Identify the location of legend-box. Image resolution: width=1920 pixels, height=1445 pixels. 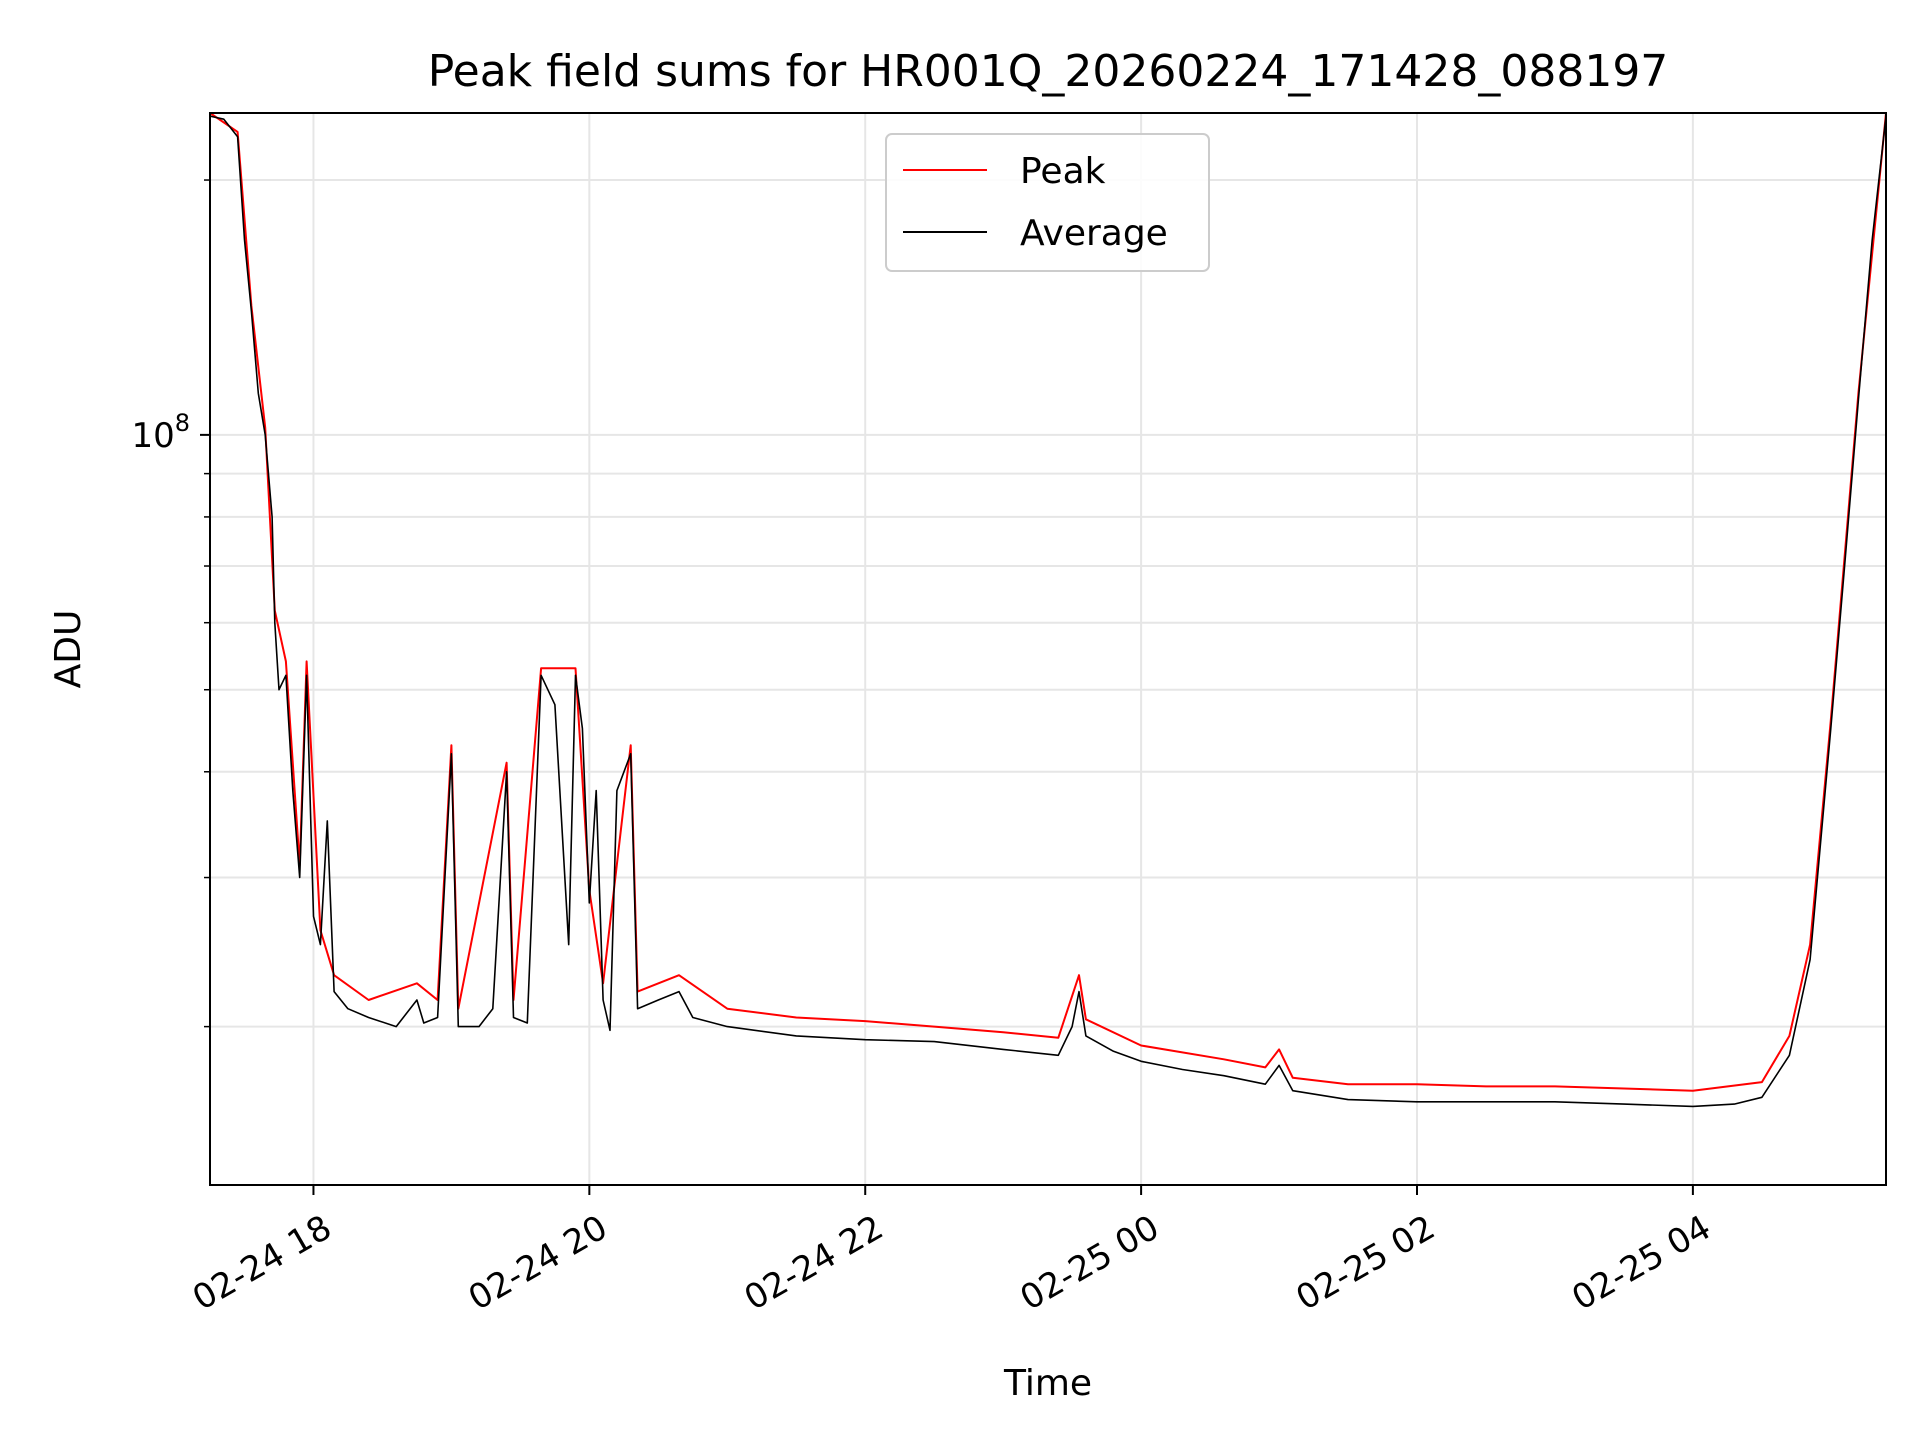
(1047, 202).